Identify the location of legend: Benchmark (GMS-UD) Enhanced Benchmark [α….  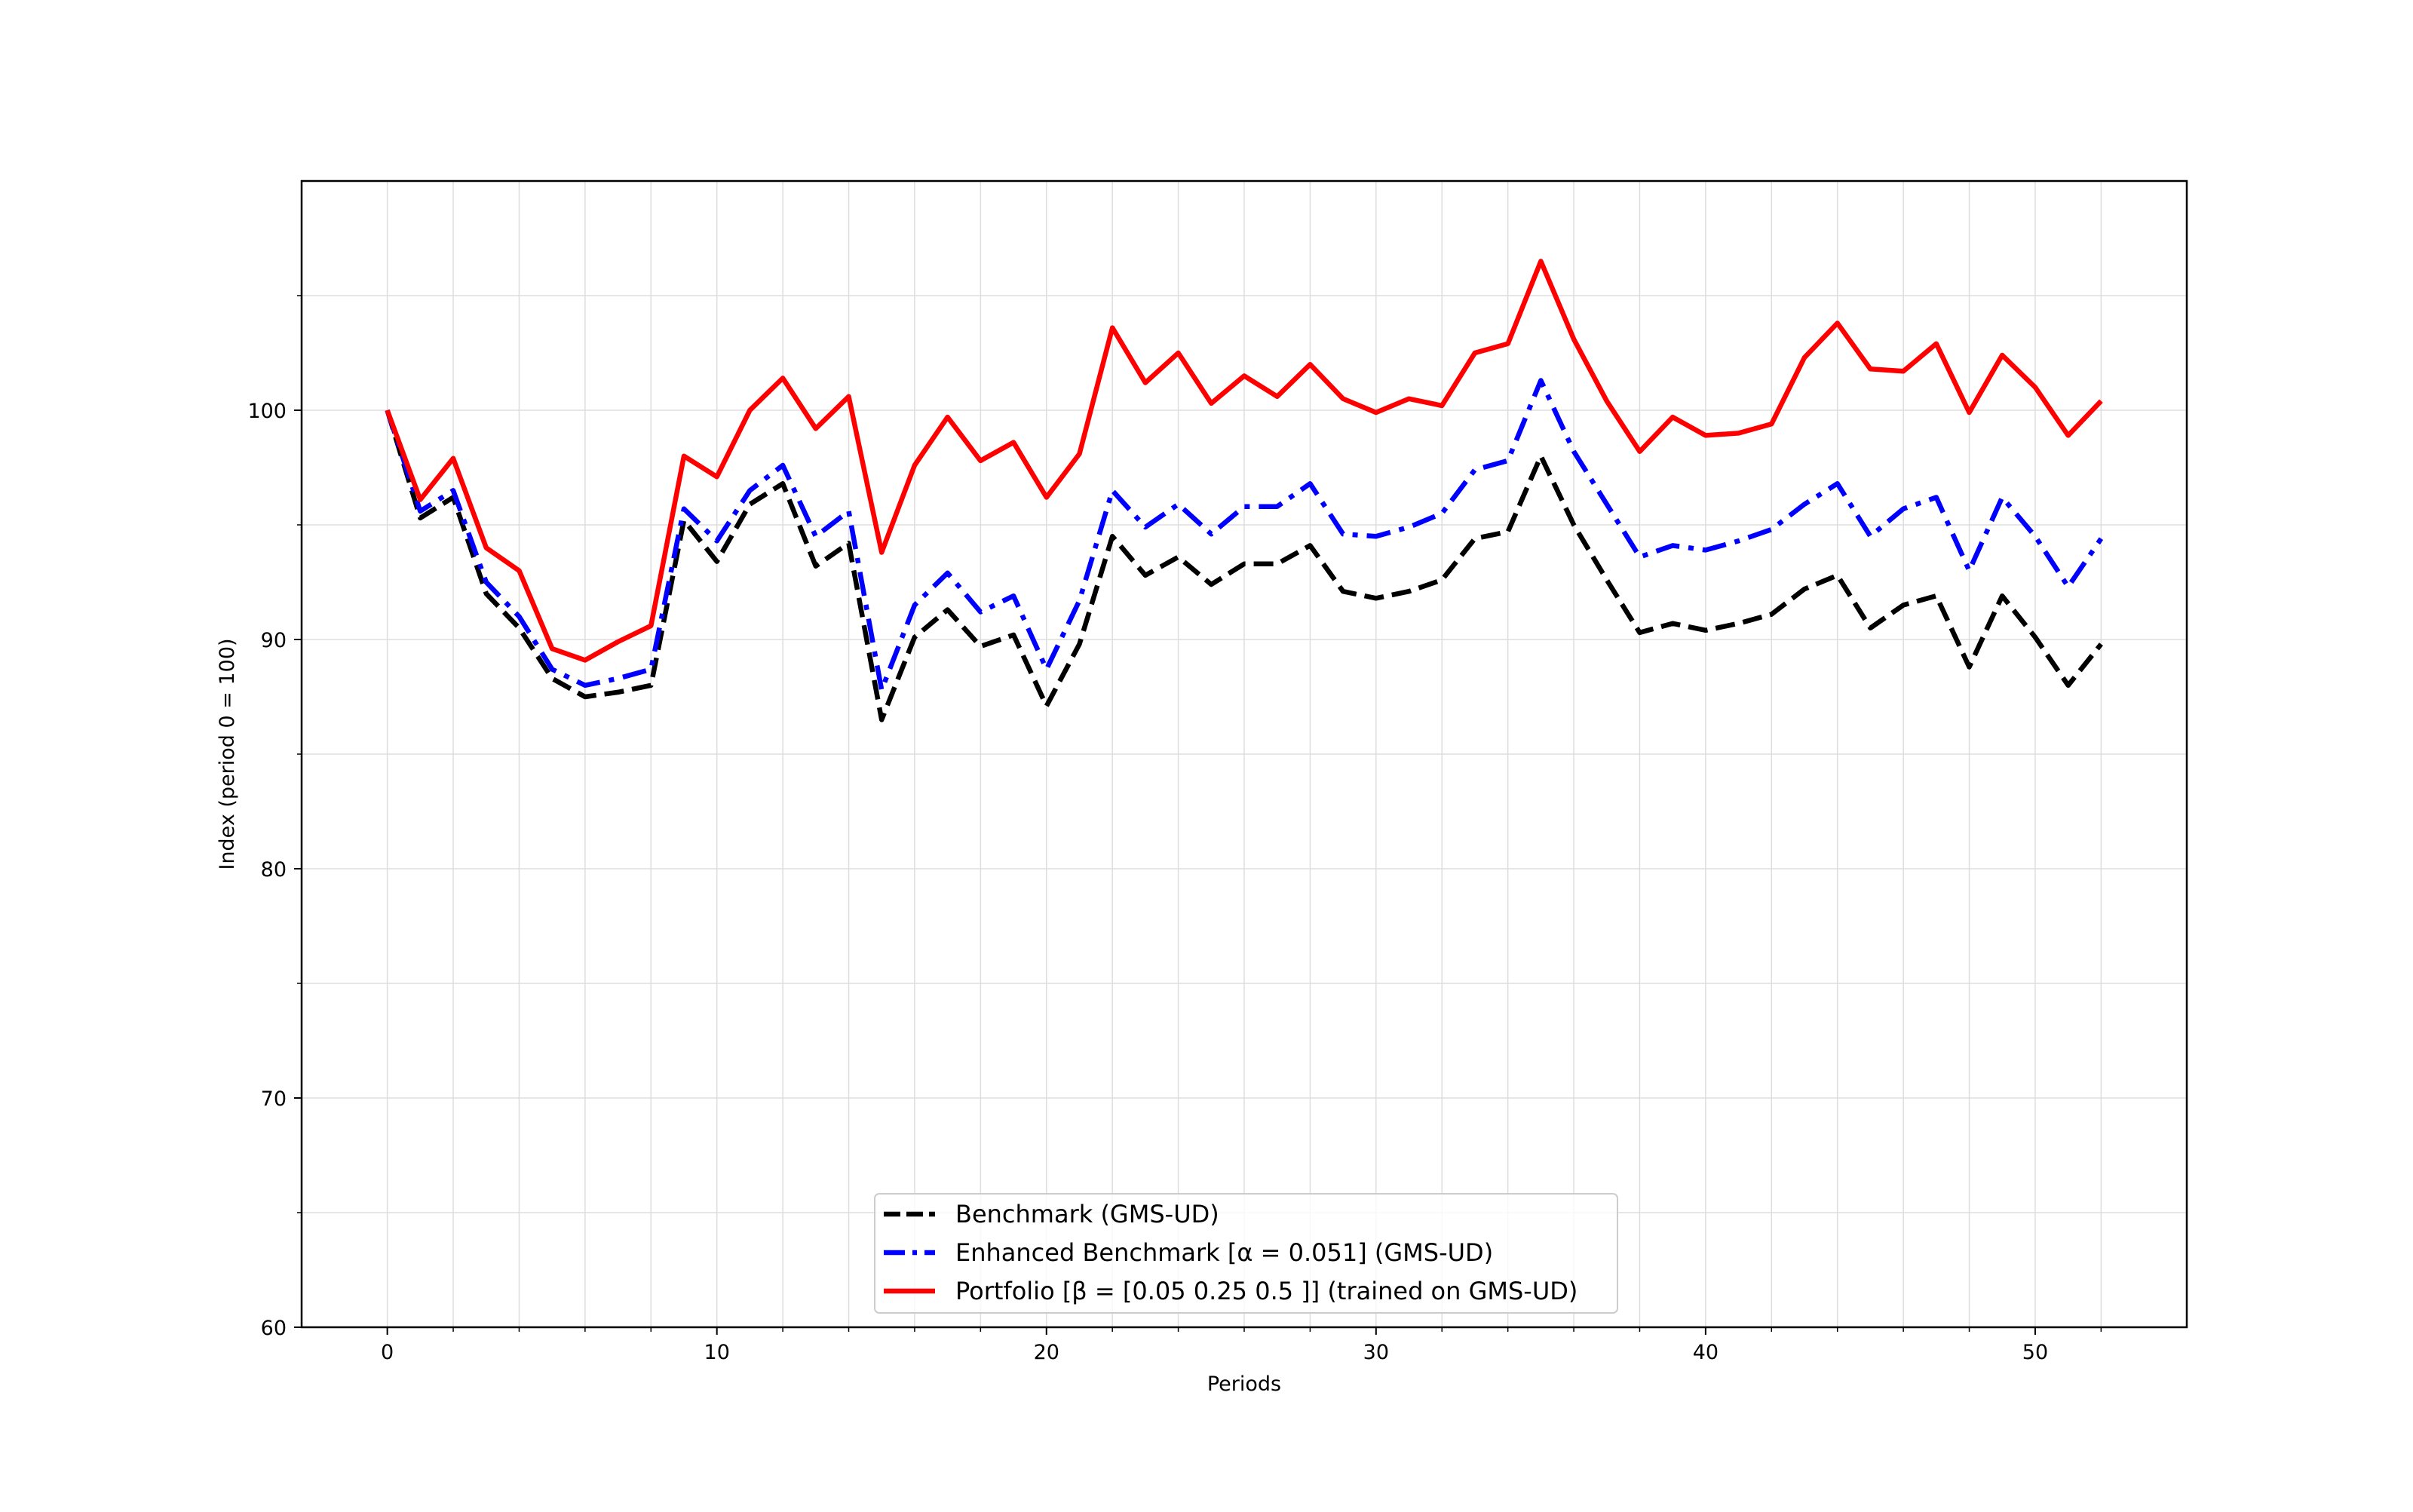
(1246, 1253).